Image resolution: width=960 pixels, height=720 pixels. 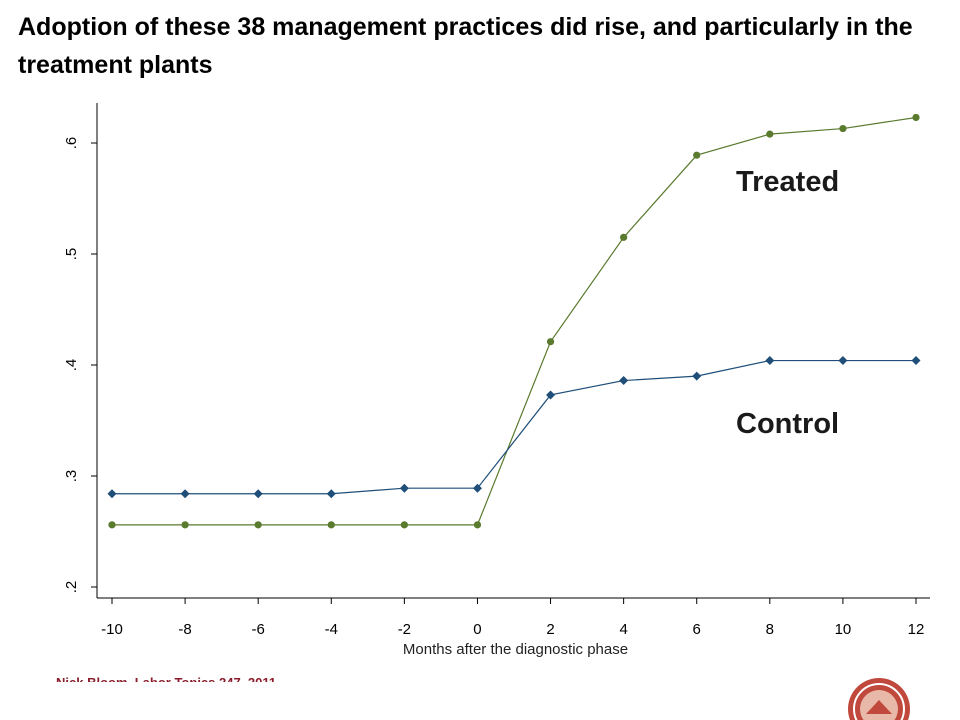 I want to click on chart-labels: Treated Control, so click(x=787, y=303).